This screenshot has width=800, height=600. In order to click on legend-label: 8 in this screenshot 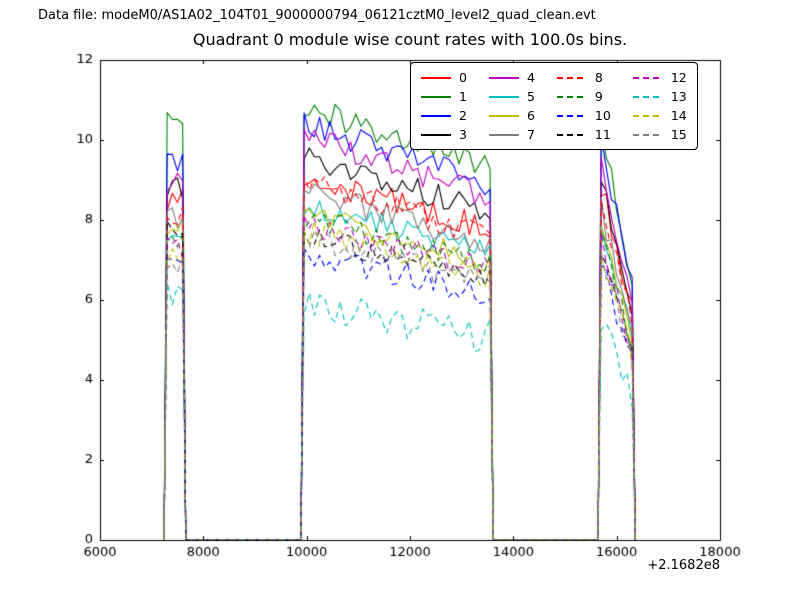, I will do `click(598, 77)`.